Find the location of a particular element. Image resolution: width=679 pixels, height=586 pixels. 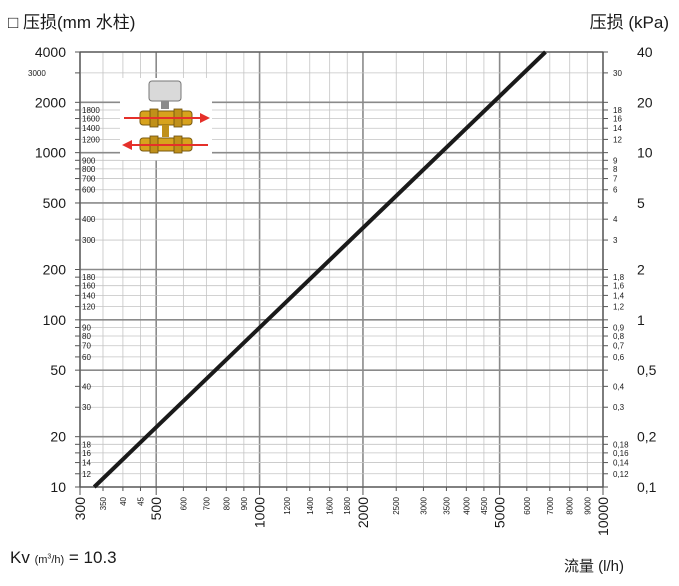

x-tick-label: 1400 is located at coordinates (310, 505).